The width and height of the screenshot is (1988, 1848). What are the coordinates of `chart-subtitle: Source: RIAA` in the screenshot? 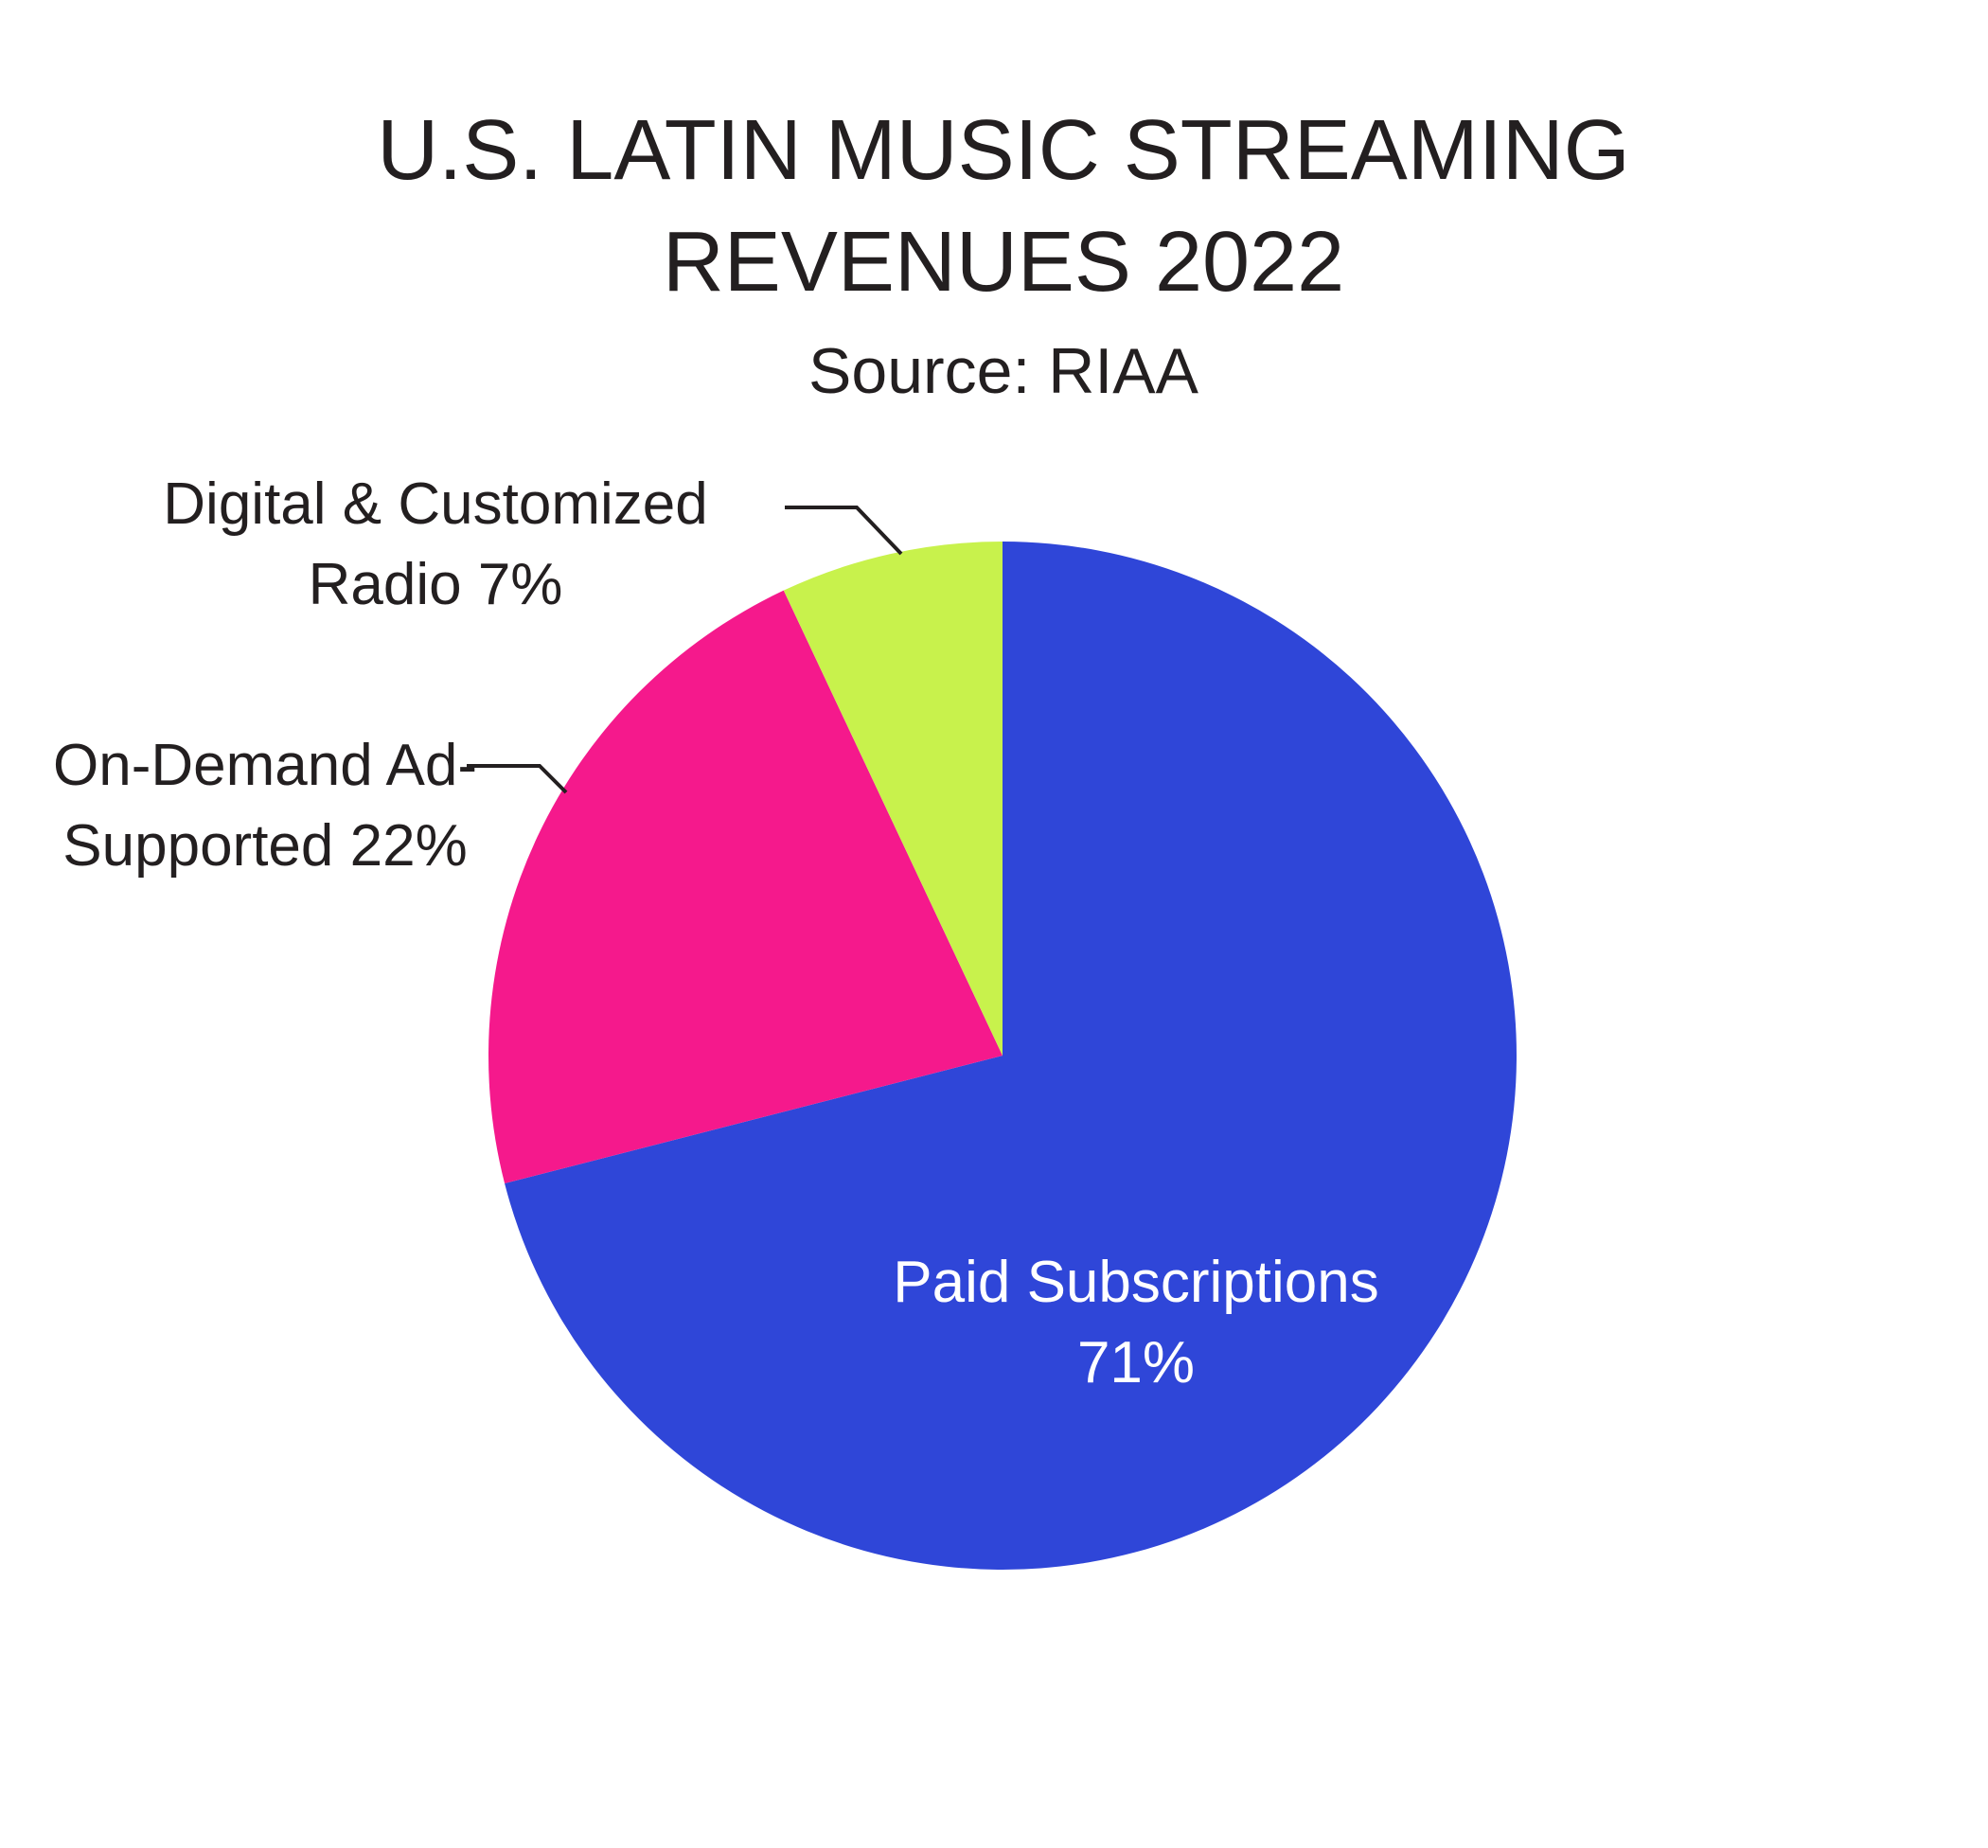 It's located at (1003, 371).